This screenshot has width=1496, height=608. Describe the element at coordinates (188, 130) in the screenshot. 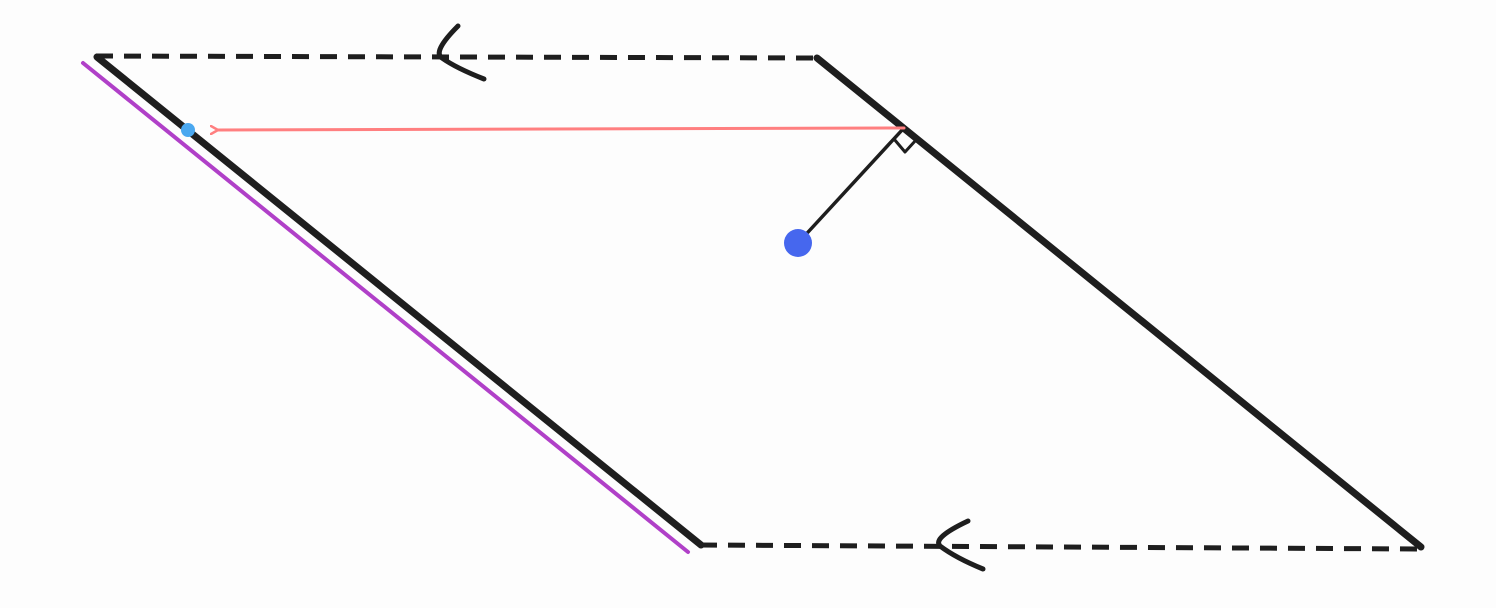

I see `mapped-point-marker` at that location.